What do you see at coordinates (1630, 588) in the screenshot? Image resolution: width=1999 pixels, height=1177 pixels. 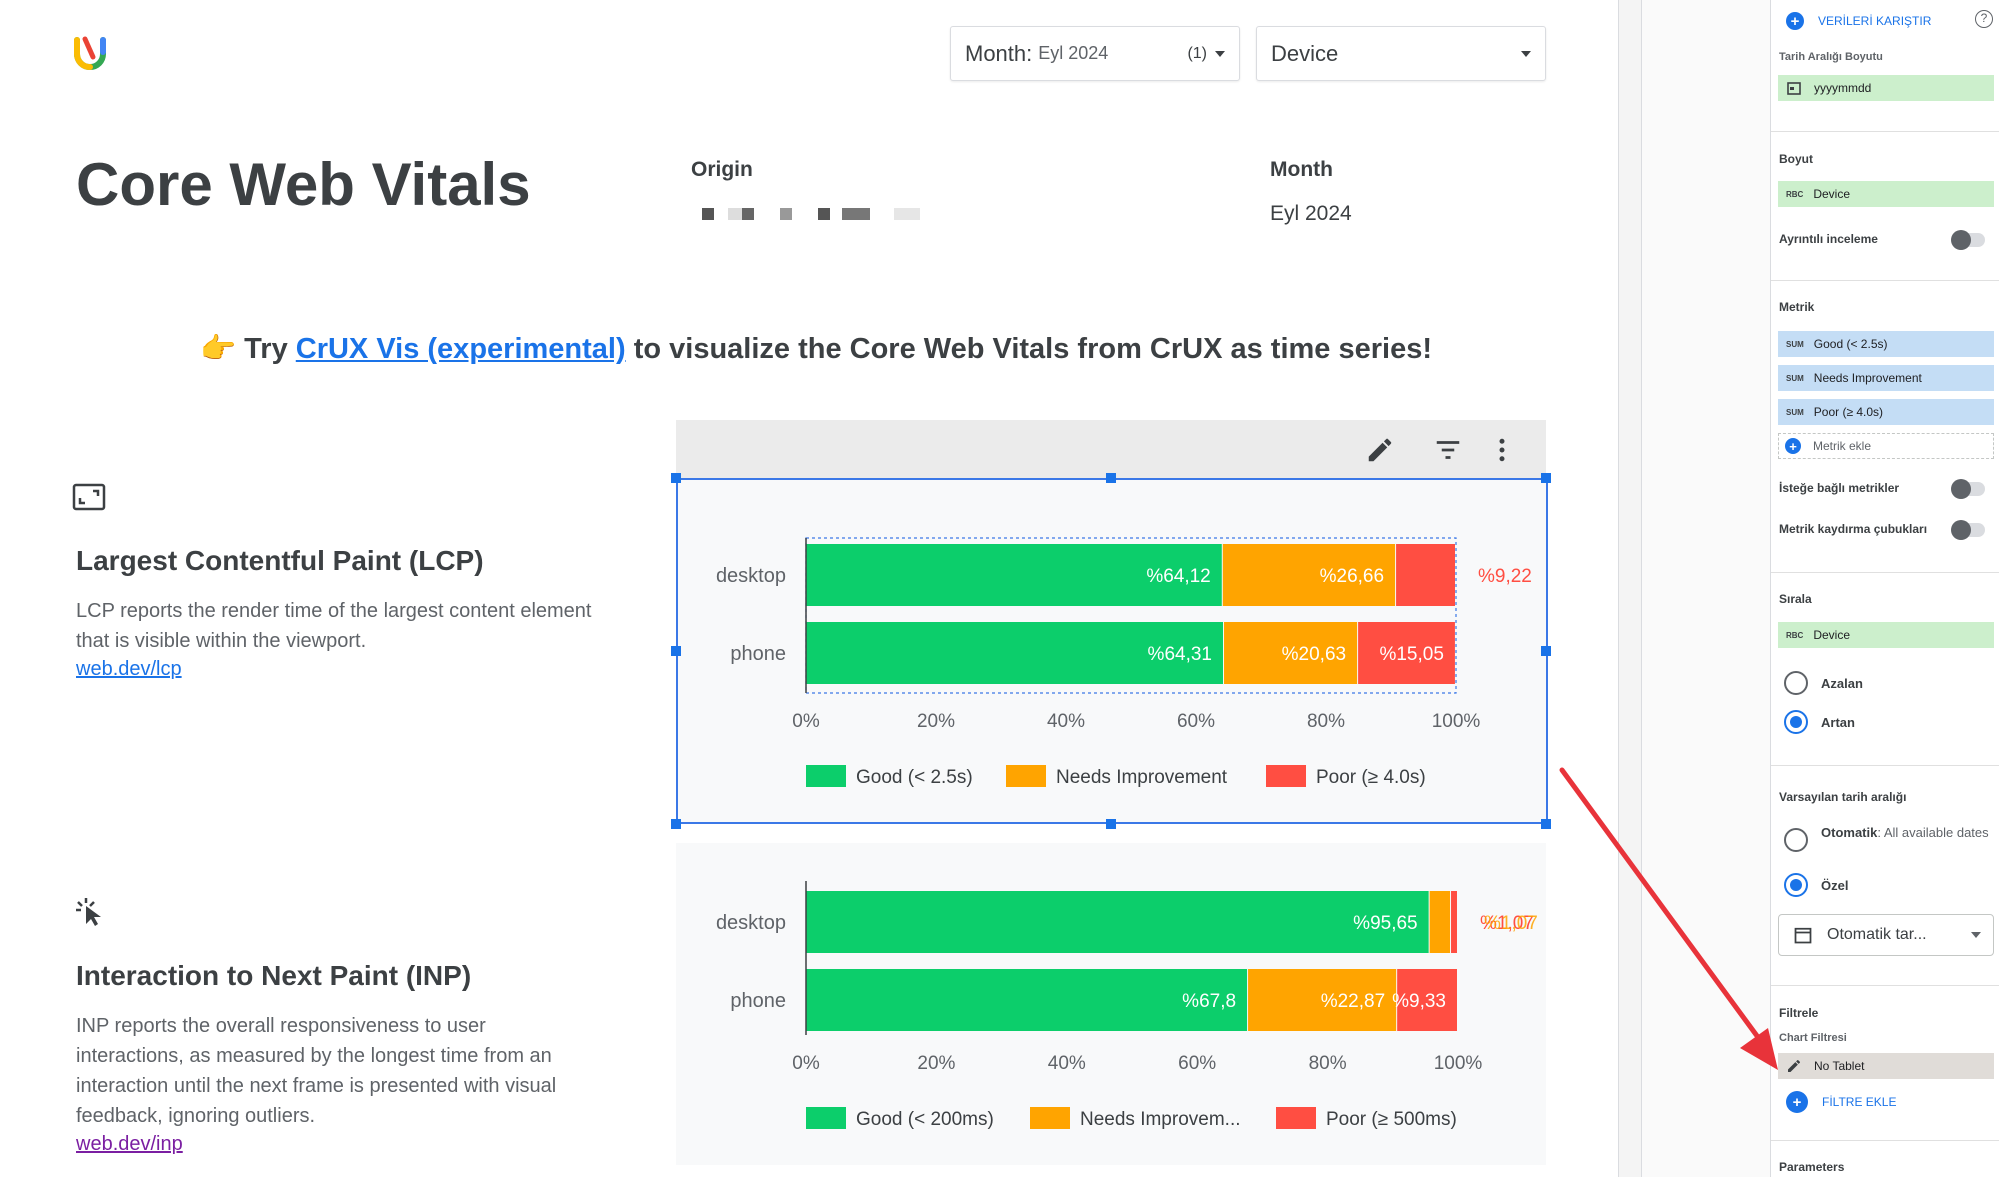 I see `panel-divider` at bounding box center [1630, 588].